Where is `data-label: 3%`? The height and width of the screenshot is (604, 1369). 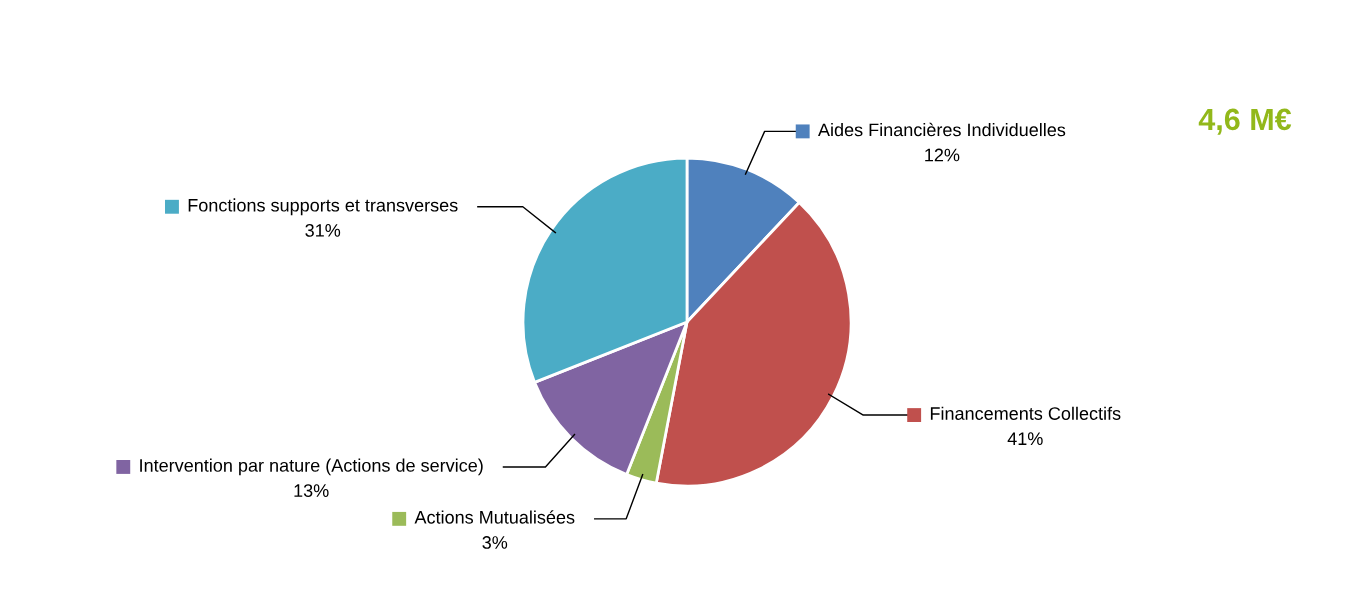 data-label: 3% is located at coordinates (495, 542).